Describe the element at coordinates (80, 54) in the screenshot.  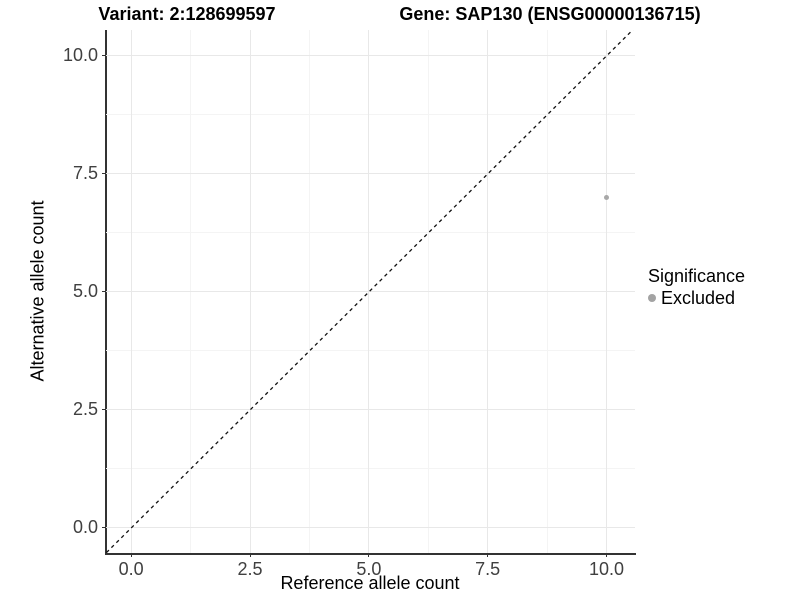
I see `y-tick-label: 10.0` at that location.